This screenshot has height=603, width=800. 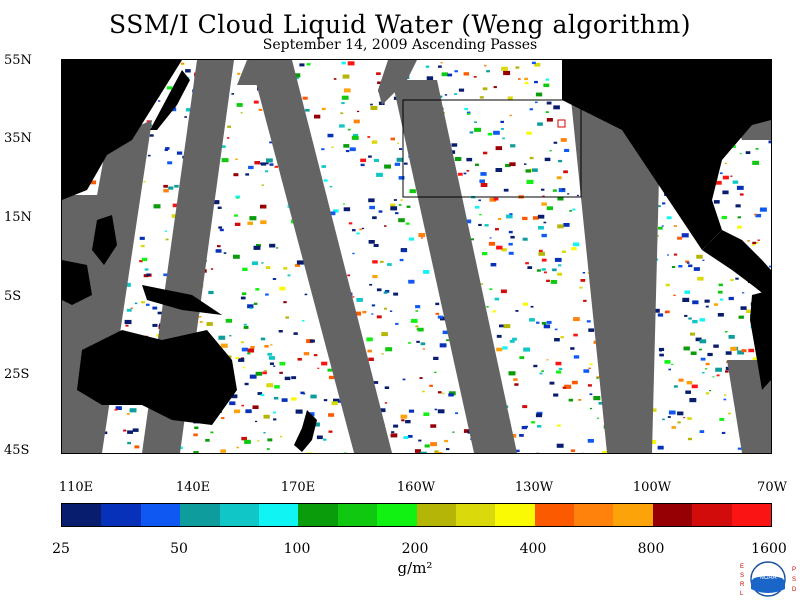 What do you see at coordinates (400, 45) in the screenshot?
I see `map-subtitle: September 14, 2009 Ascending Passes` at bounding box center [400, 45].